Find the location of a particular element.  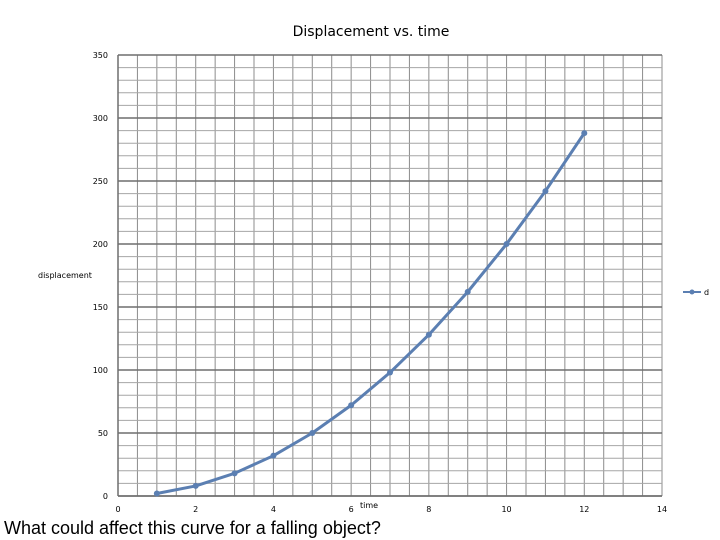

y-tick-label: 200 is located at coordinates (100, 244).